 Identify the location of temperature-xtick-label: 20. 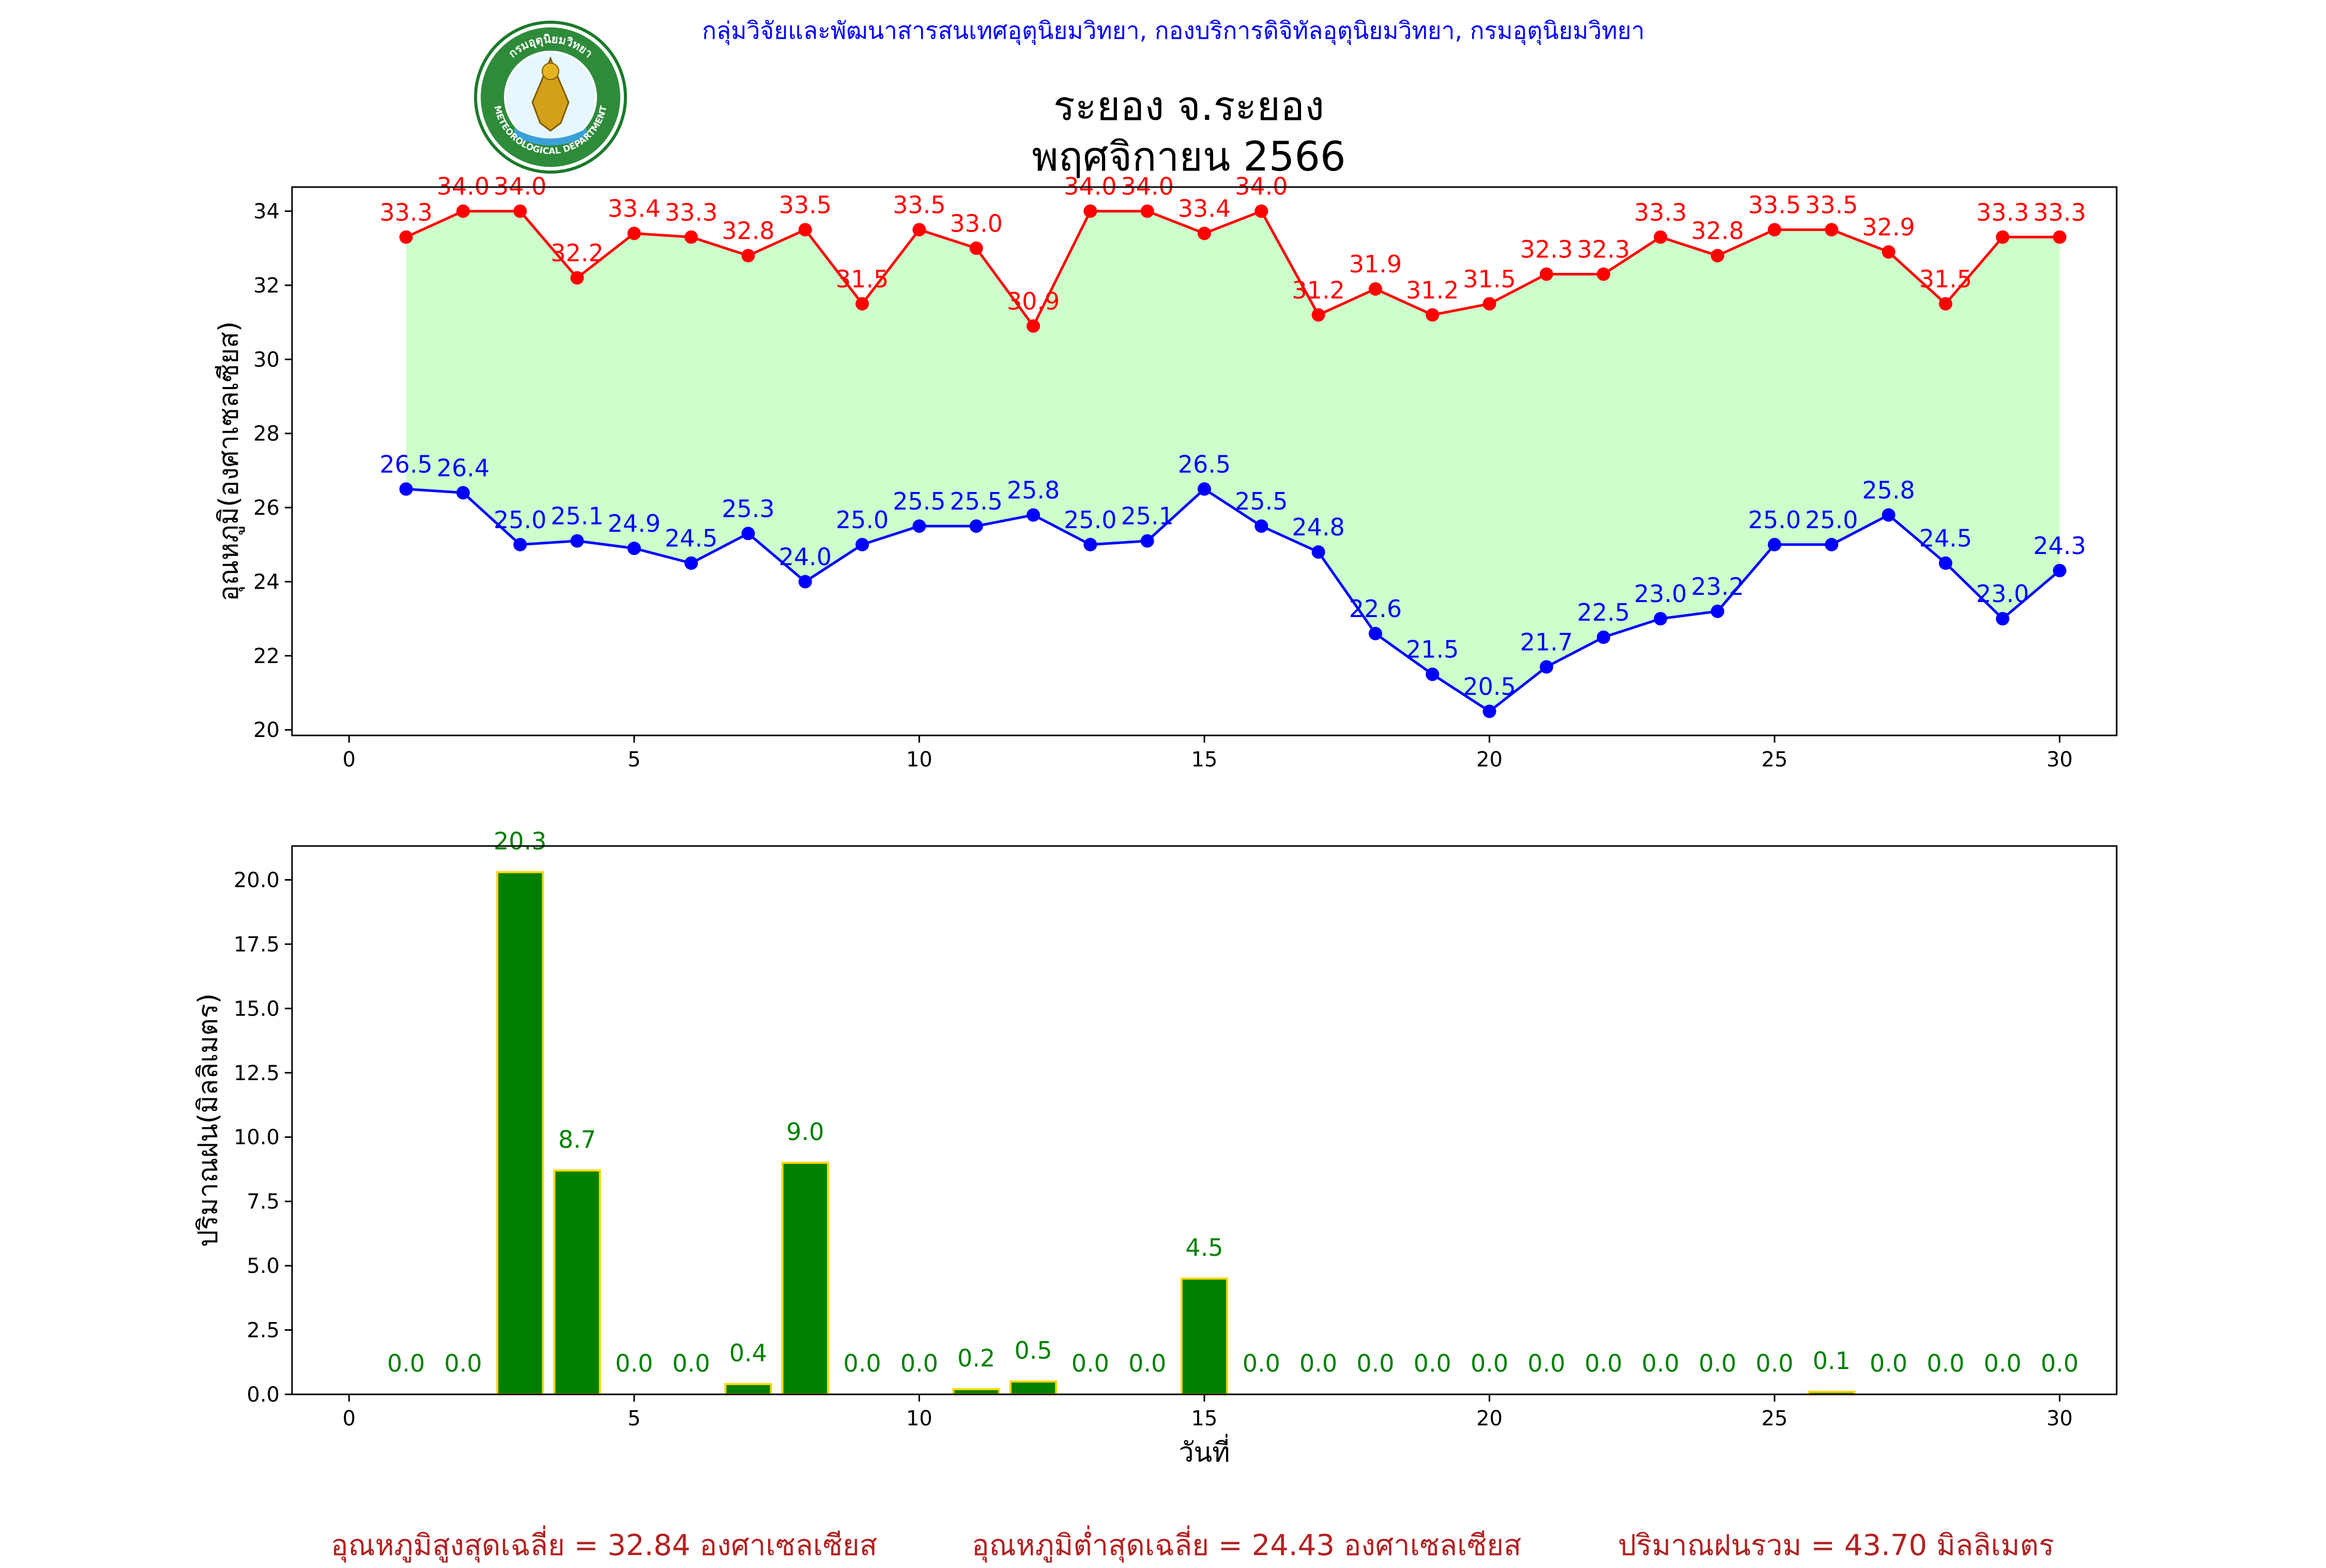
(1489, 760).